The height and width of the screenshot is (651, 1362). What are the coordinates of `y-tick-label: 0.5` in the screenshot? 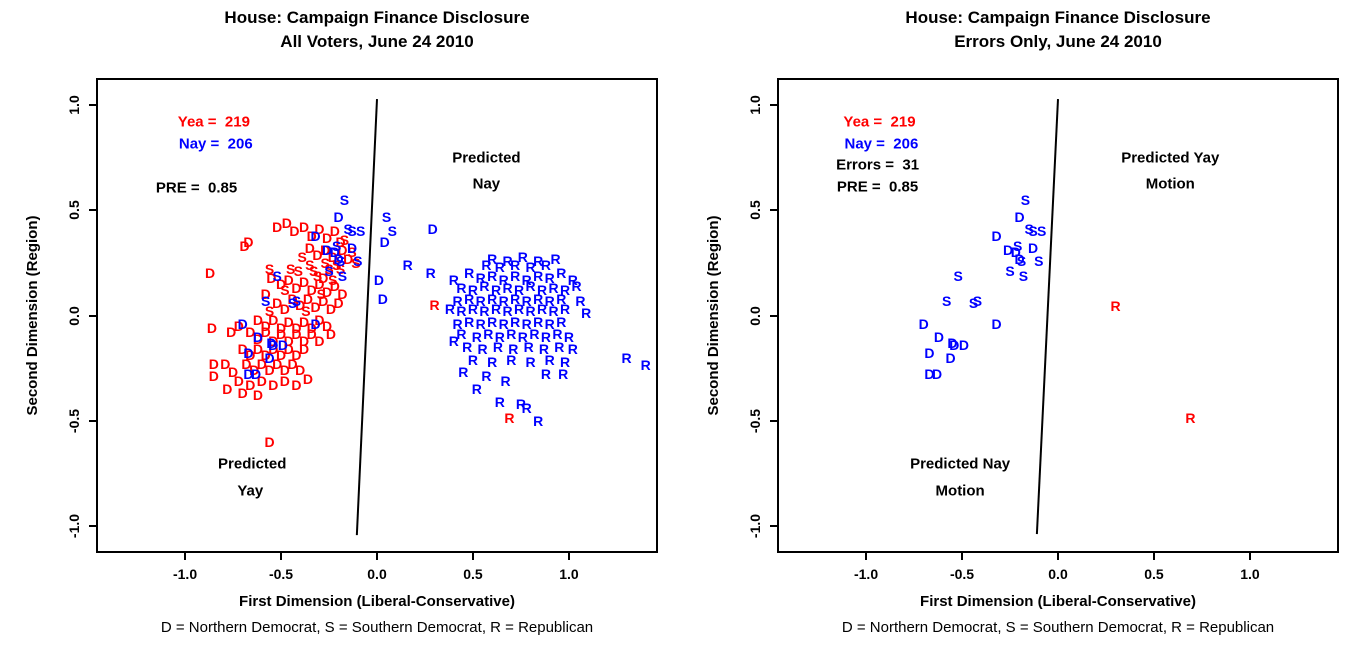 It's located at (74, 210).